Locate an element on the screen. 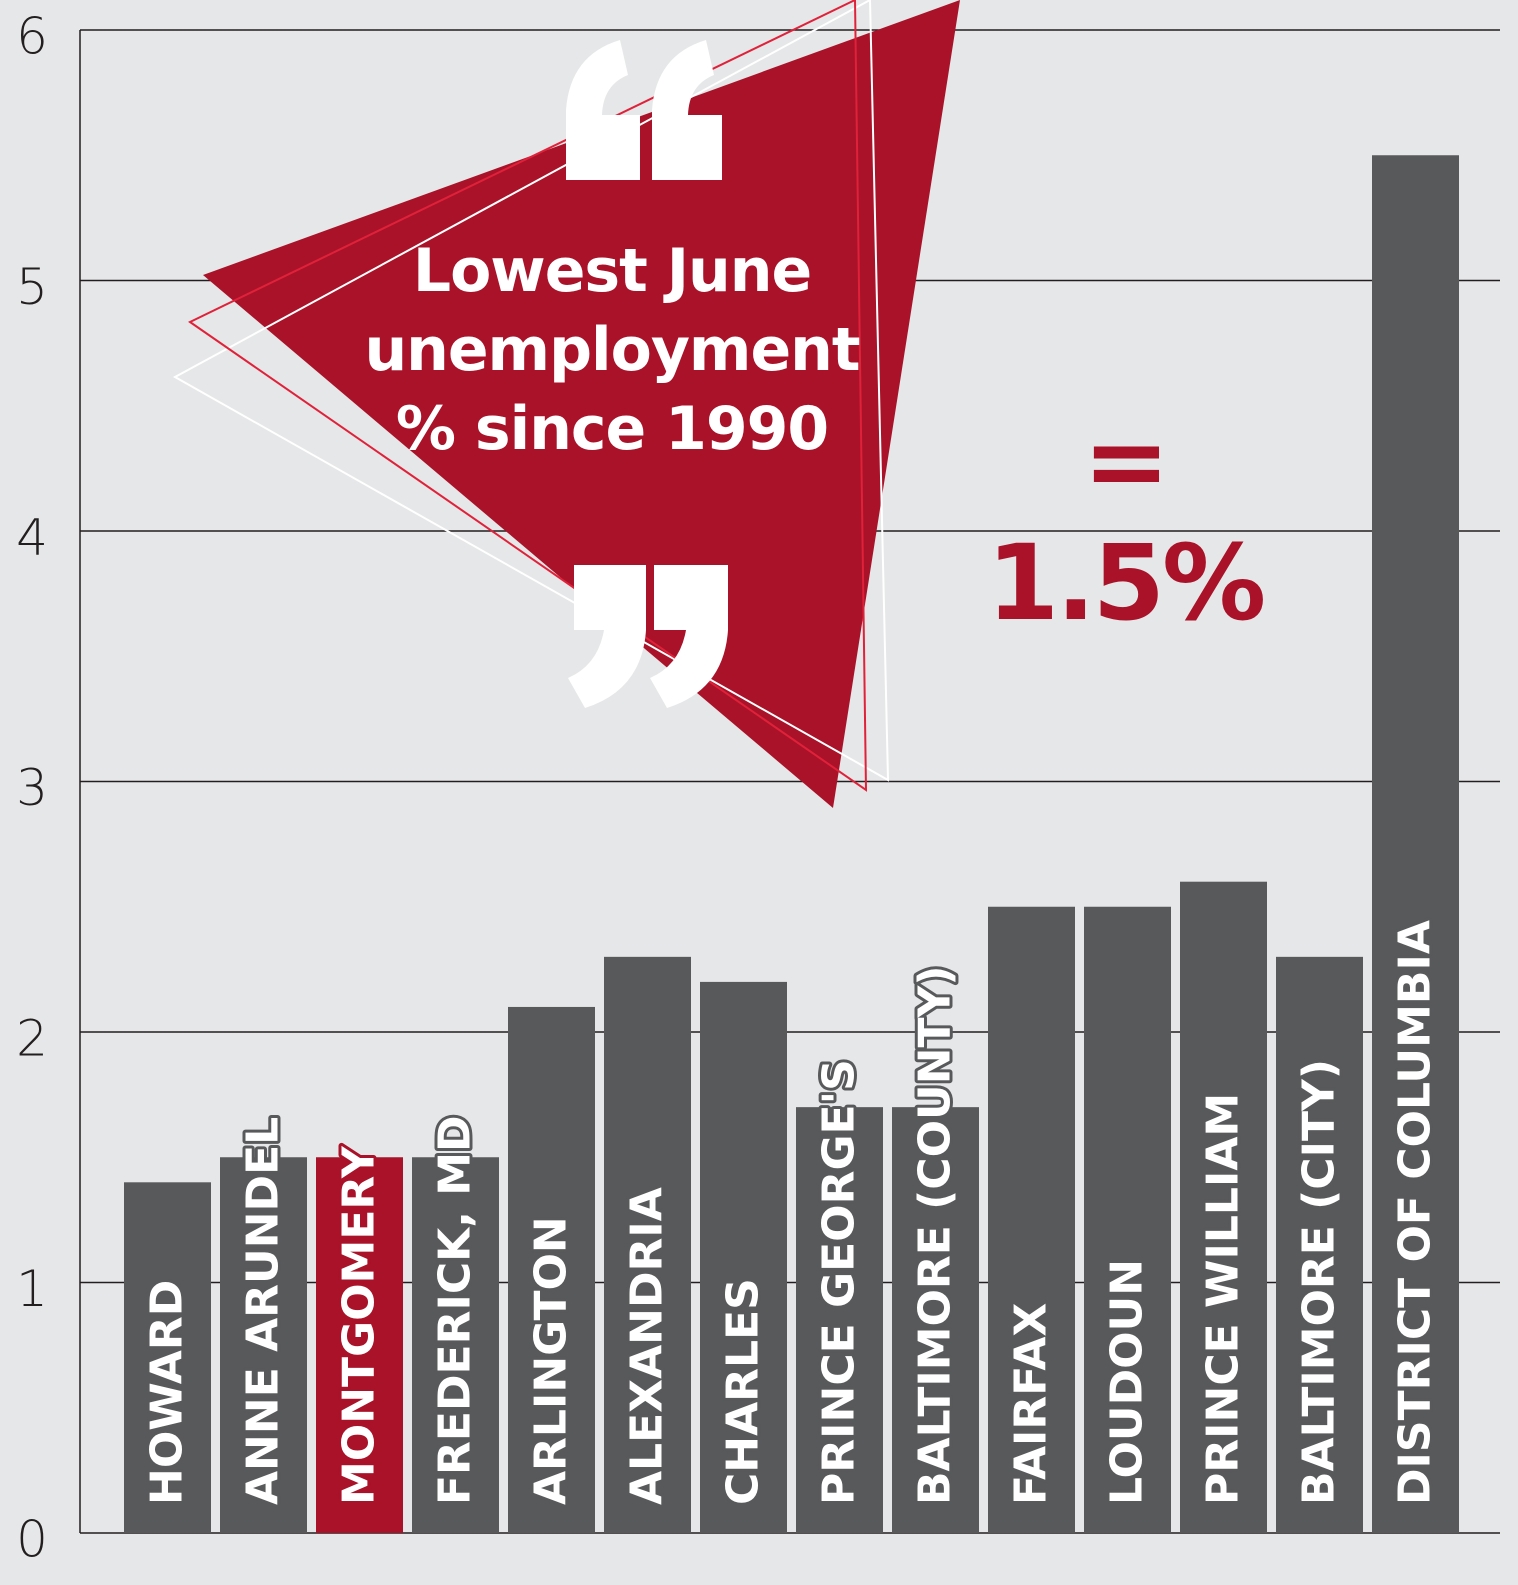 The width and height of the screenshot is (1518, 1585). y-tick-label: 4 is located at coordinates (32, 538).